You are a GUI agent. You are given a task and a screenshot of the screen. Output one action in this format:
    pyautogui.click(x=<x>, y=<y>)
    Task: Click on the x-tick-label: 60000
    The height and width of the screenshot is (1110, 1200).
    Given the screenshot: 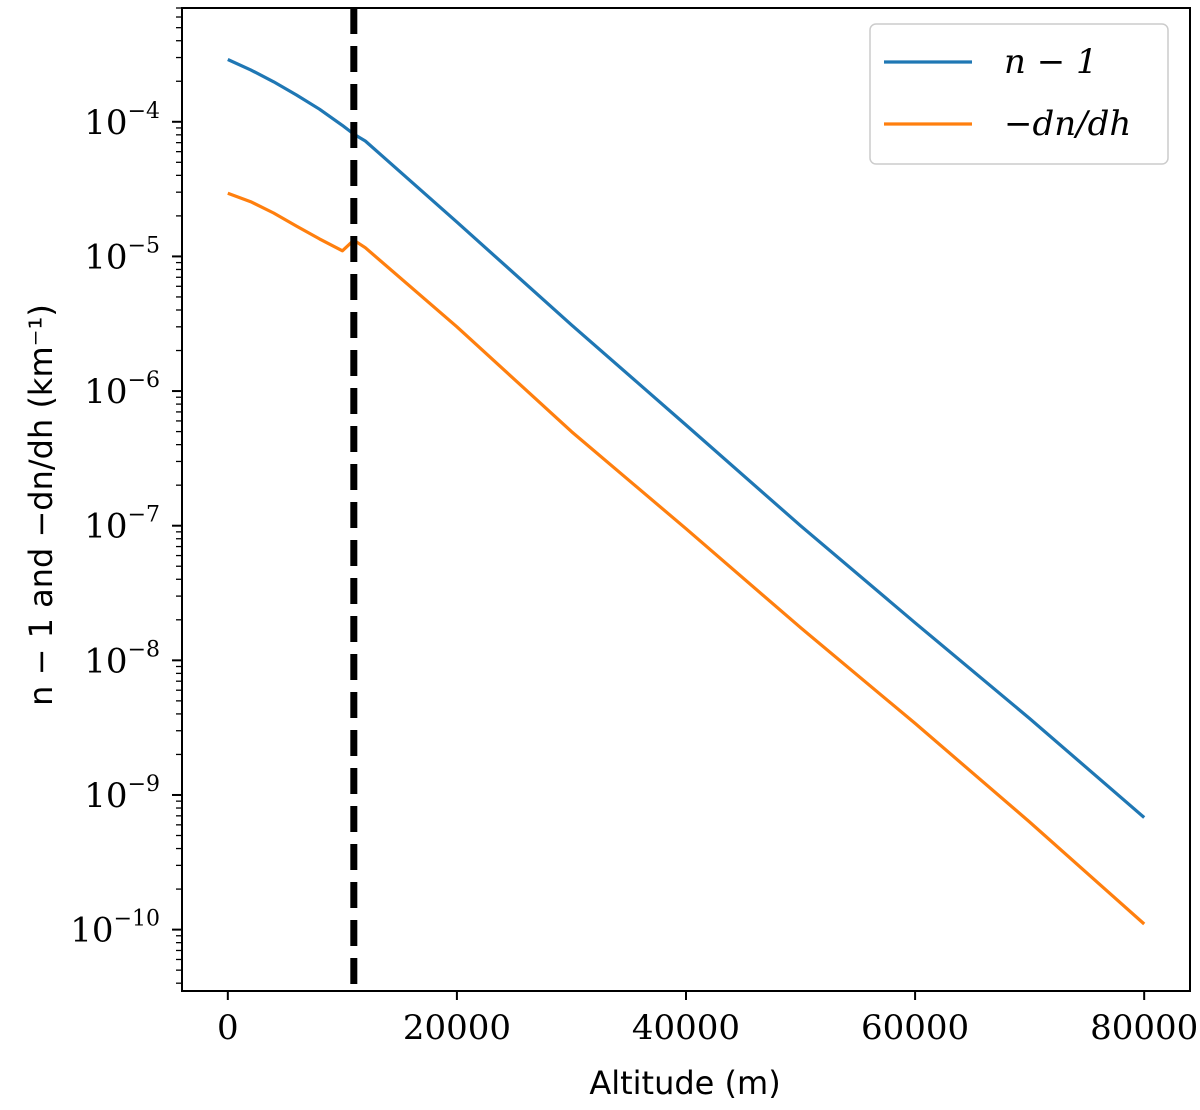 What is the action you would take?
    pyautogui.click(x=915, y=1028)
    